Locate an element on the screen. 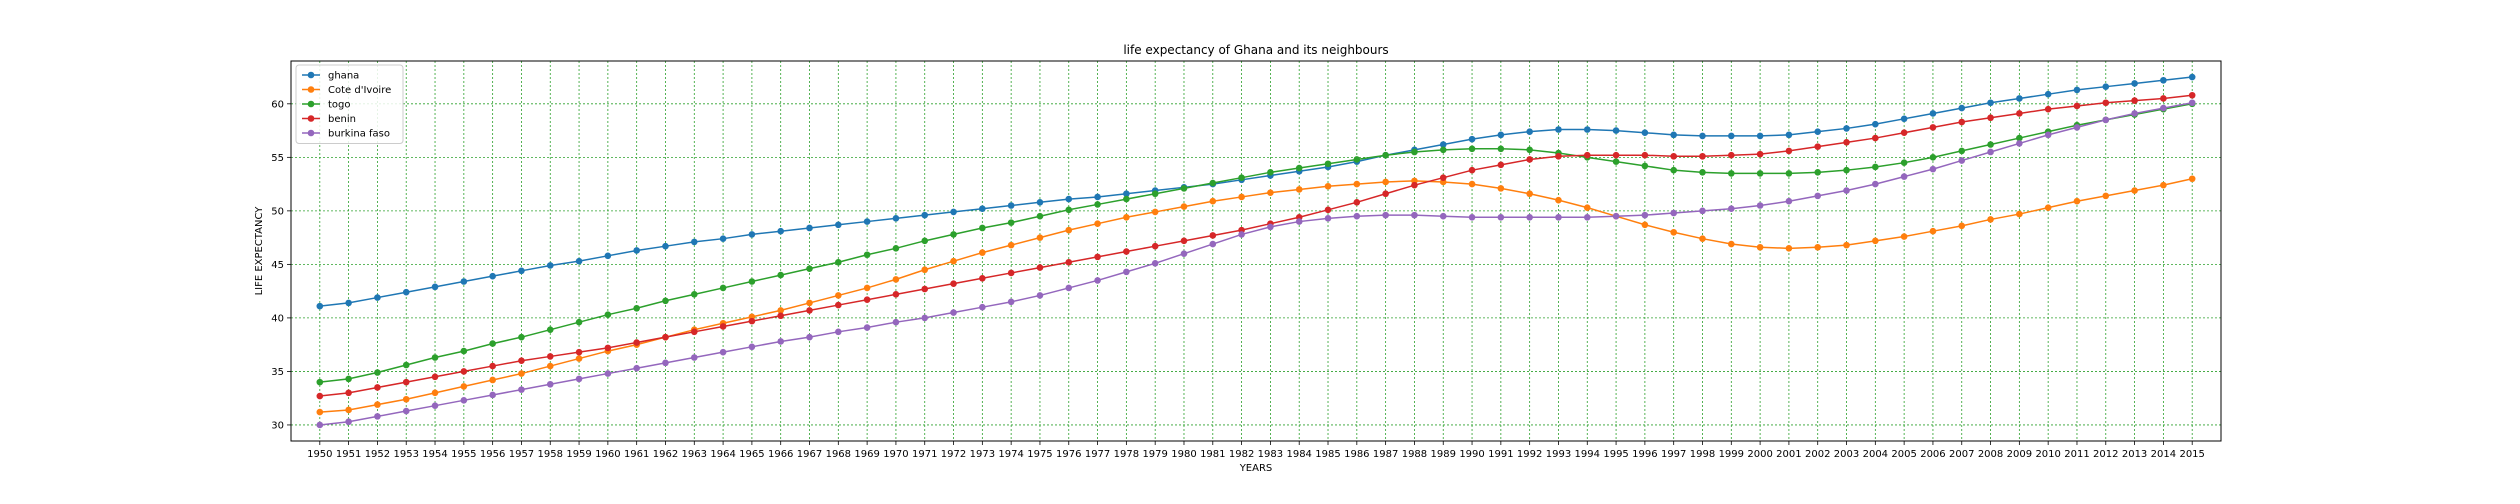 The height and width of the screenshot is (504, 2520). legend-marker is located at coordinates (311, 118).